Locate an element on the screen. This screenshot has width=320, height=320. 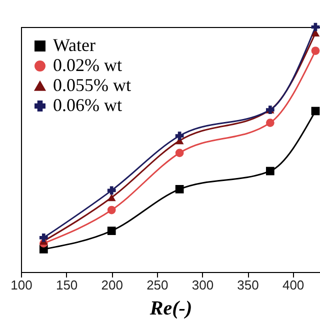
x-tick-label: 100 is located at coordinates (21, 285).